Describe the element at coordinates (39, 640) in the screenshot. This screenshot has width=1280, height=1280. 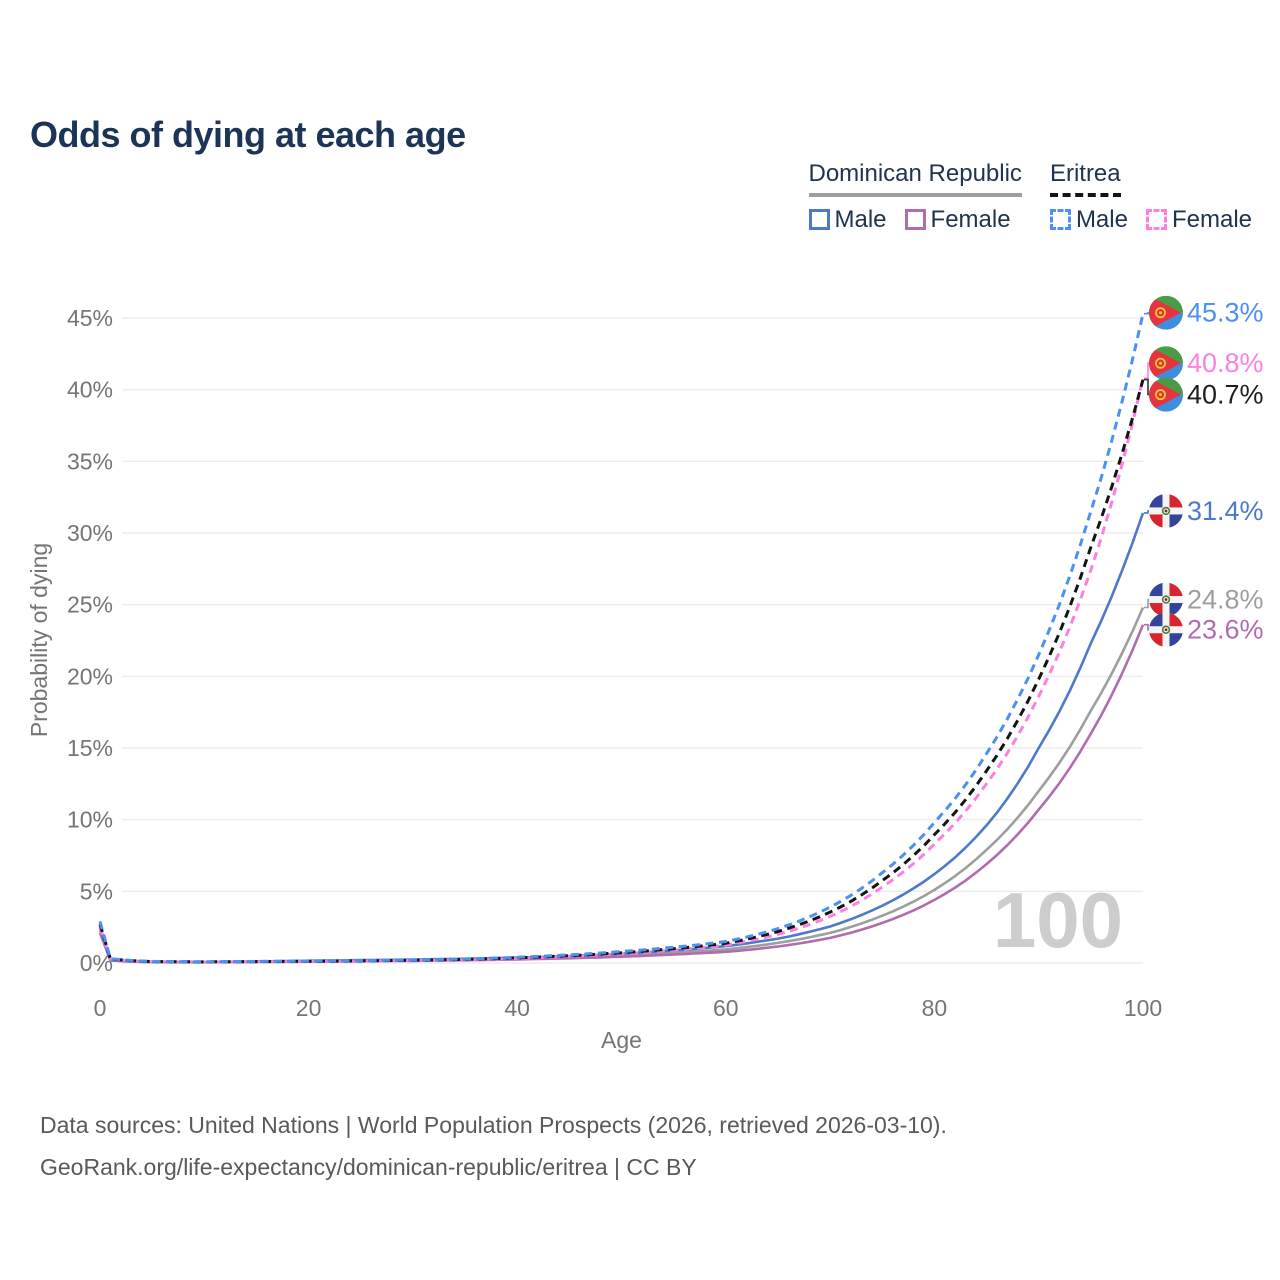
I see `y-axis-title: Probability of dying` at that location.